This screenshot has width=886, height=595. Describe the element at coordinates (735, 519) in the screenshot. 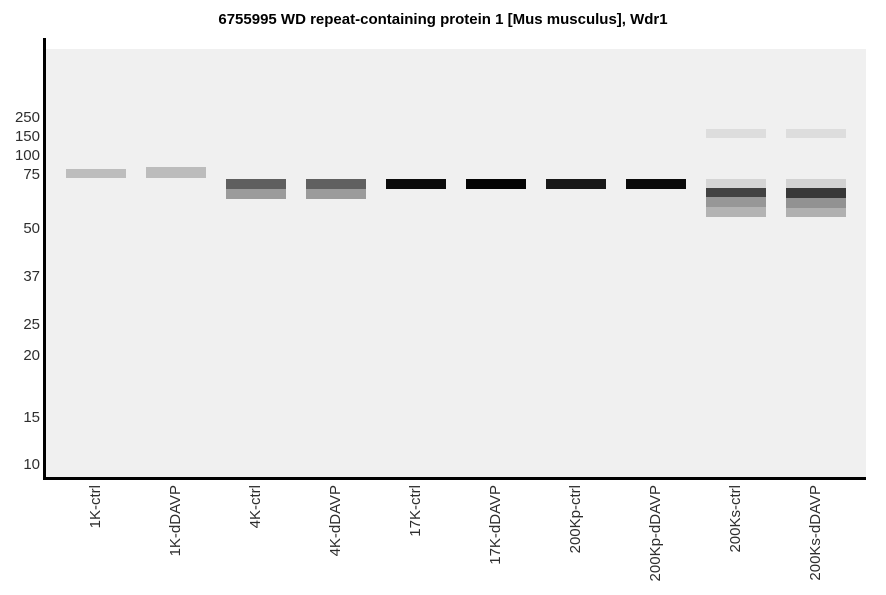

I see `lane-label: 200Ks-ctrl` at that location.